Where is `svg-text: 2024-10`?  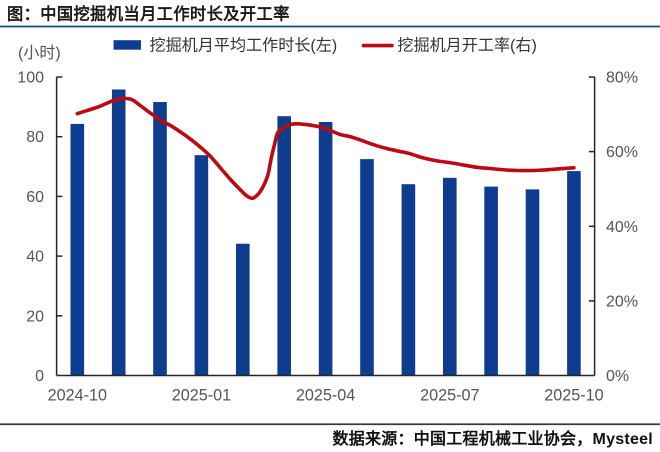
svg-text: 2024-10 is located at coordinates (77, 396).